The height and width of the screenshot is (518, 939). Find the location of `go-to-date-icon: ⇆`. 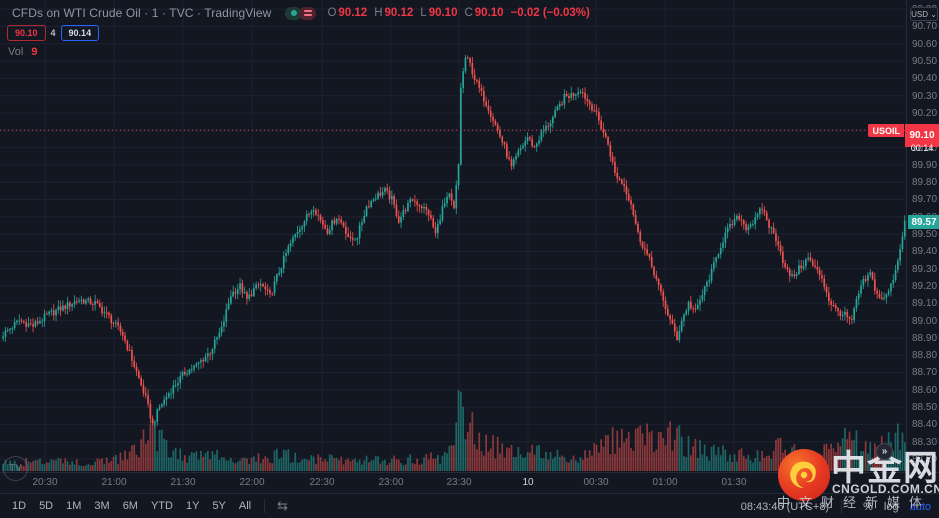

go-to-date-icon: ⇆ is located at coordinates (283, 505).